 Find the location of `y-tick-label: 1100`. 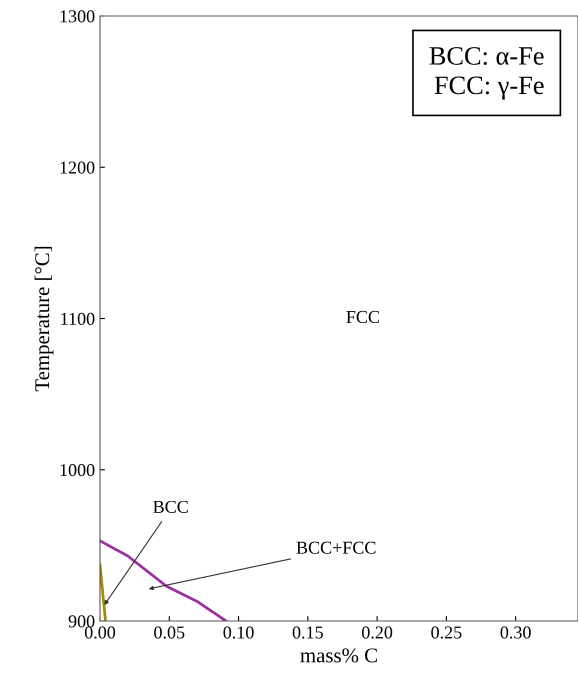

y-tick-label: 1100 is located at coordinates (77, 318).